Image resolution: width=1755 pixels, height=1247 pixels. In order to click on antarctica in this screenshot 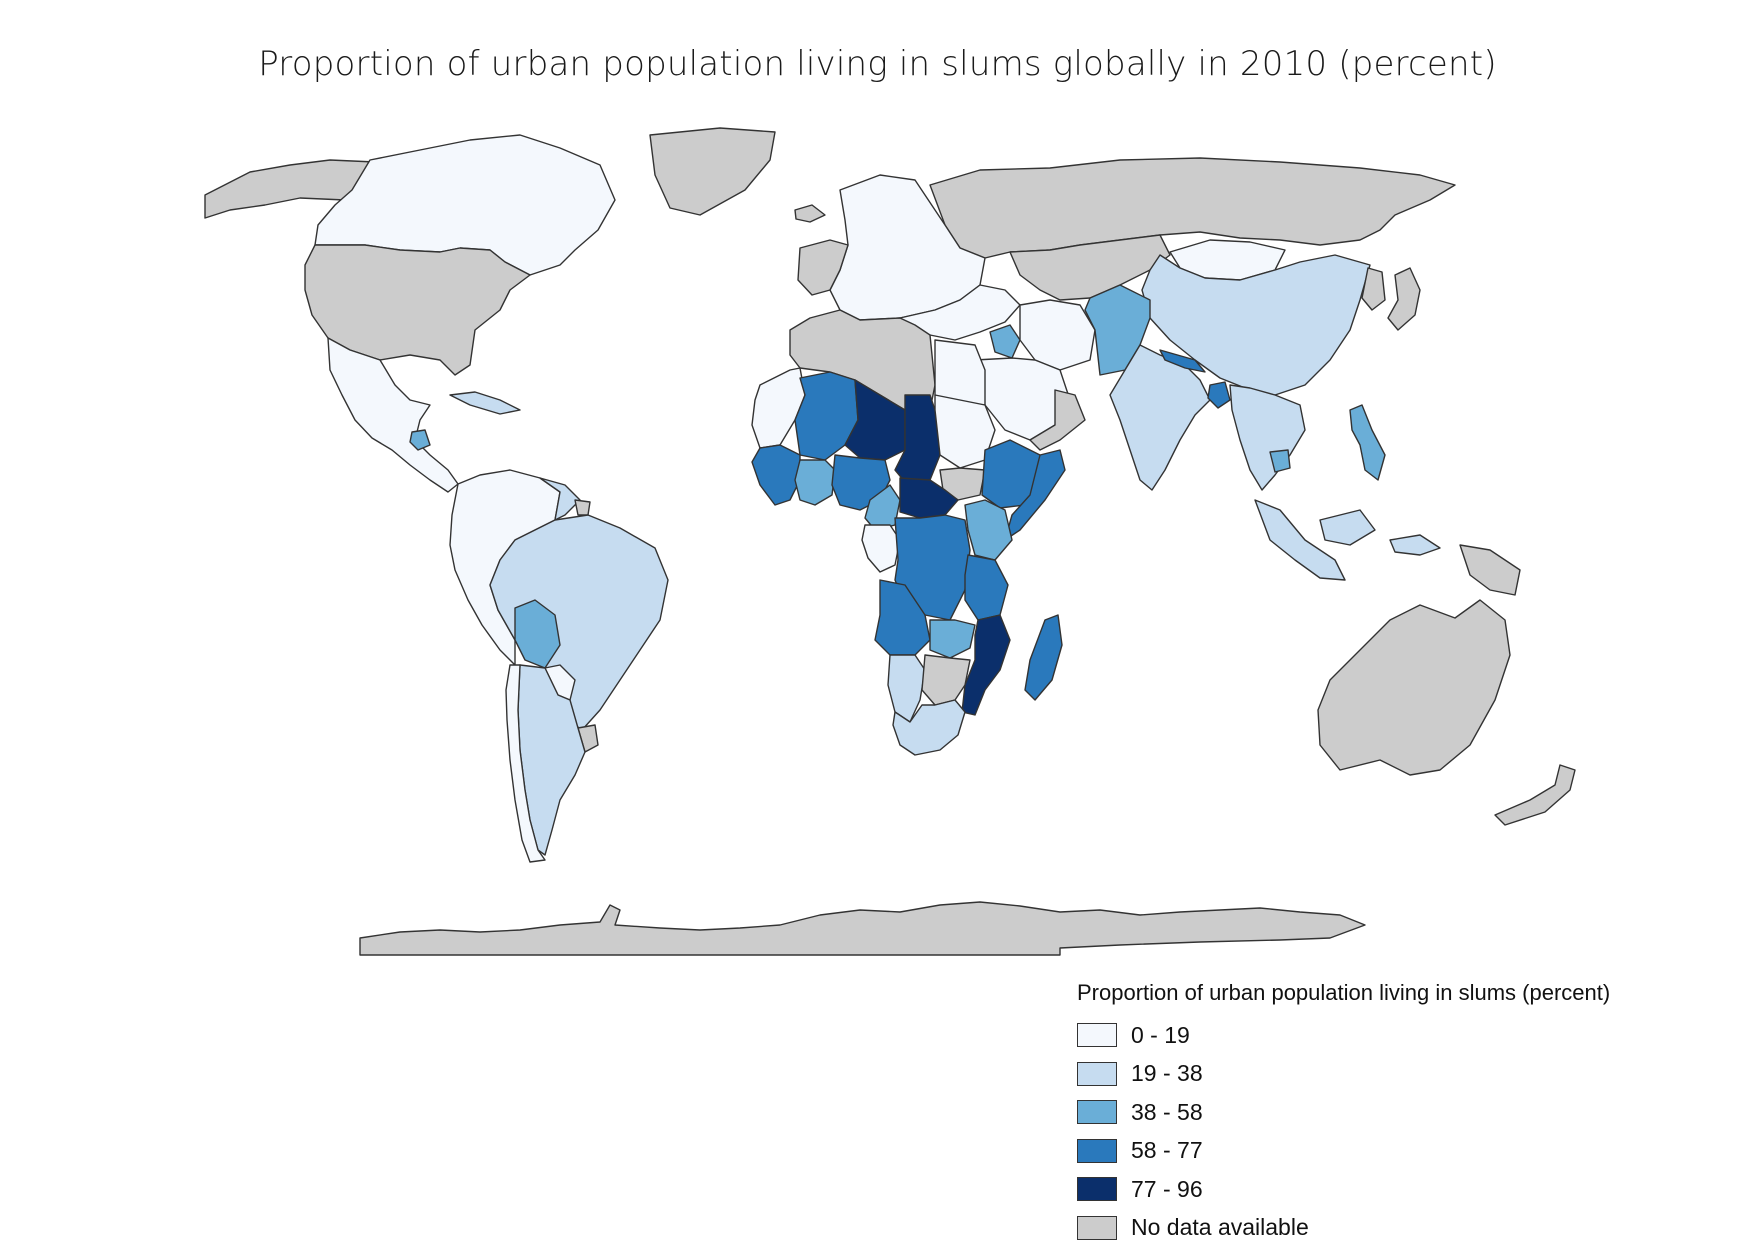, I will do `click(862, 928)`.